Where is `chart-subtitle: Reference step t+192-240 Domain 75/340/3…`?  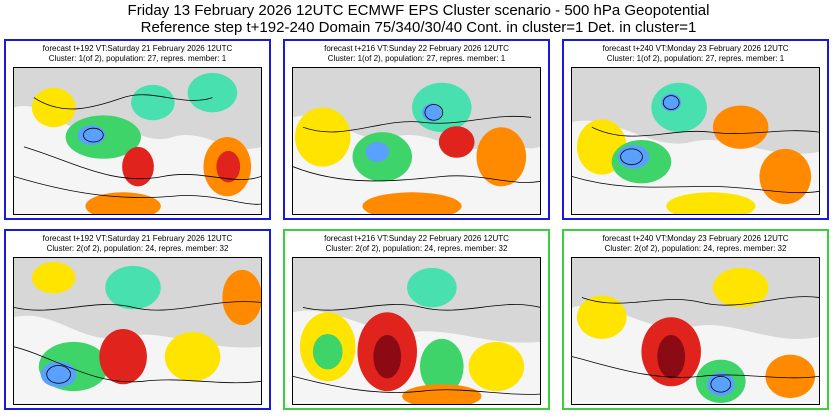
chart-subtitle: Reference step t+192-240 Domain 75/340/3… is located at coordinates (418, 27).